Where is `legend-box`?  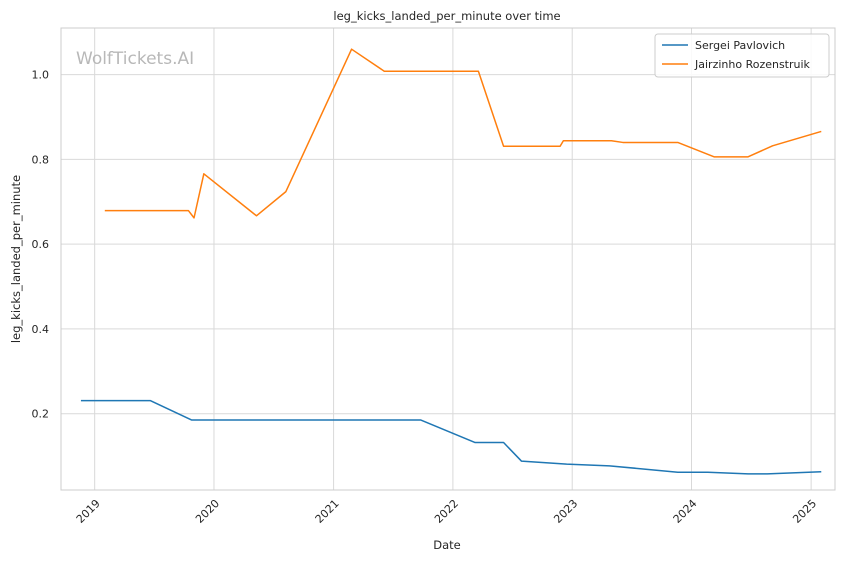 legend-box is located at coordinates (742, 55).